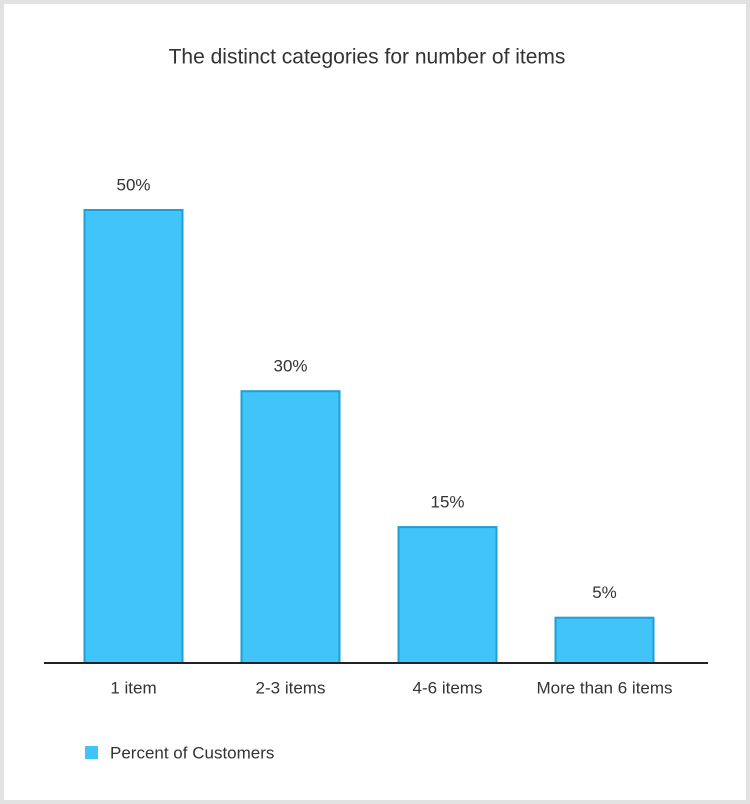  Describe the element at coordinates (133, 184) in the screenshot. I see `value-label: 50%` at that location.